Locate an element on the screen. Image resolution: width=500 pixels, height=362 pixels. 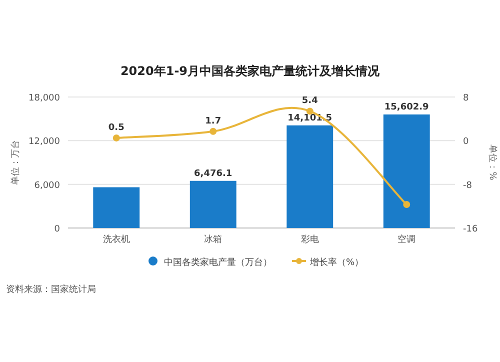
data-label: 0.5 is located at coordinates (116, 127).